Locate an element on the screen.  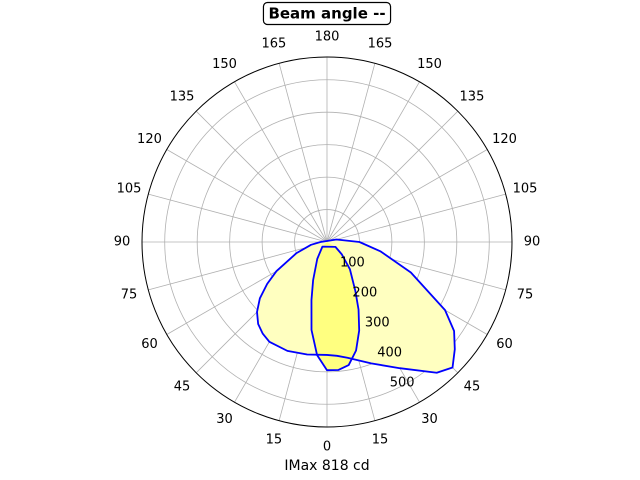
plot-area is located at coordinates (356, 306).